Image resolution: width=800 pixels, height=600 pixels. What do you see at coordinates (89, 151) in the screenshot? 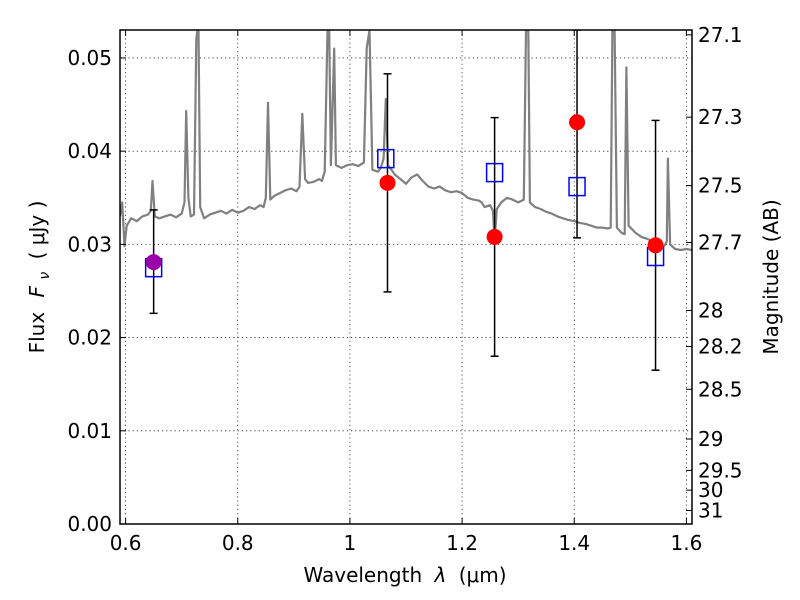
I see `y-tick-label: 0.04` at bounding box center [89, 151].